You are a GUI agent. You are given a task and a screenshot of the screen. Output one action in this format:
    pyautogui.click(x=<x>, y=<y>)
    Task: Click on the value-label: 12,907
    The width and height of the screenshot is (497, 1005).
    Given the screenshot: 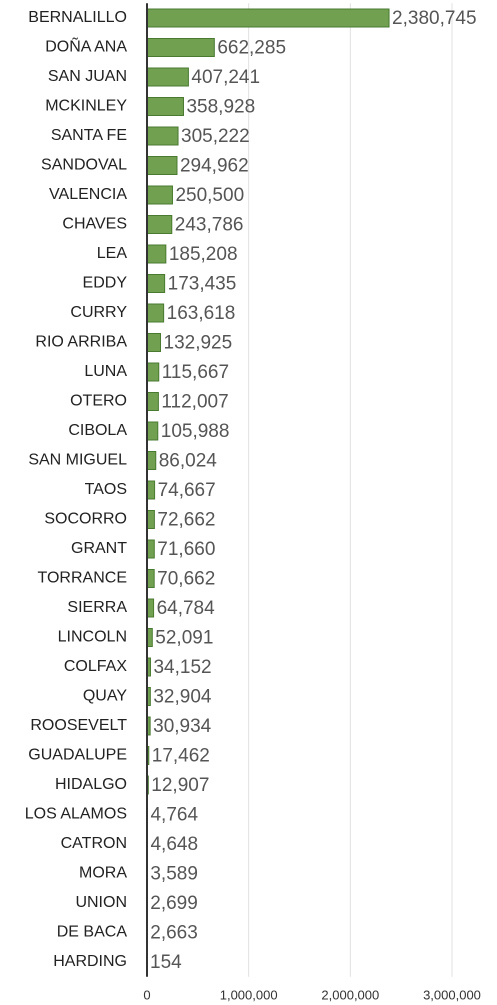 What is the action you would take?
    pyautogui.click(x=180, y=785)
    